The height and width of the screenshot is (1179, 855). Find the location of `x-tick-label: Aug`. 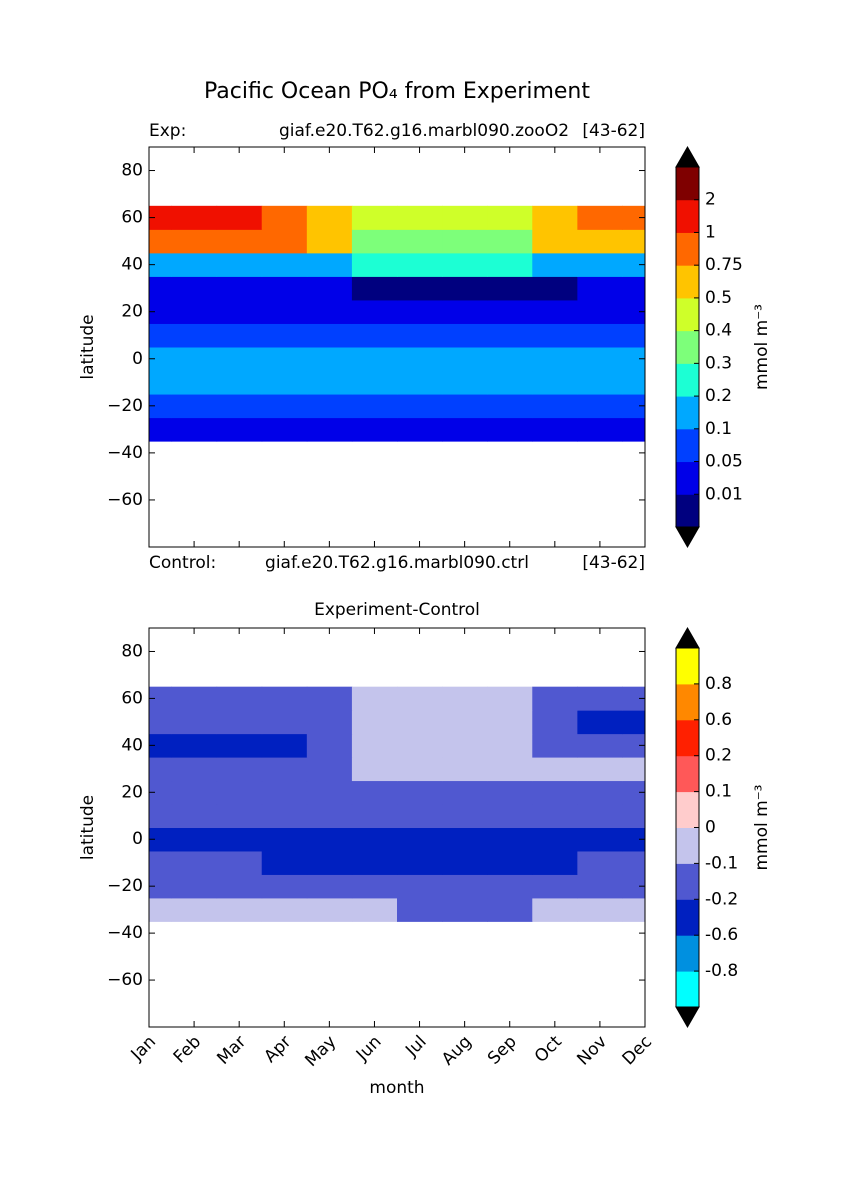

x-tick-label: Aug is located at coordinates (457, 1051).